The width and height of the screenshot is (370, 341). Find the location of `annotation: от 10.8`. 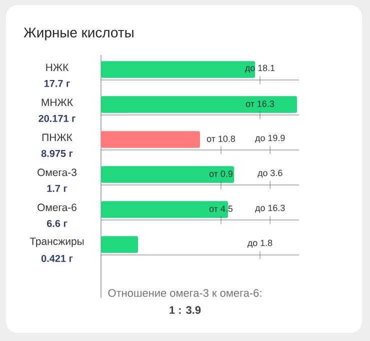

annotation: от 10.8 is located at coordinates (221, 139).